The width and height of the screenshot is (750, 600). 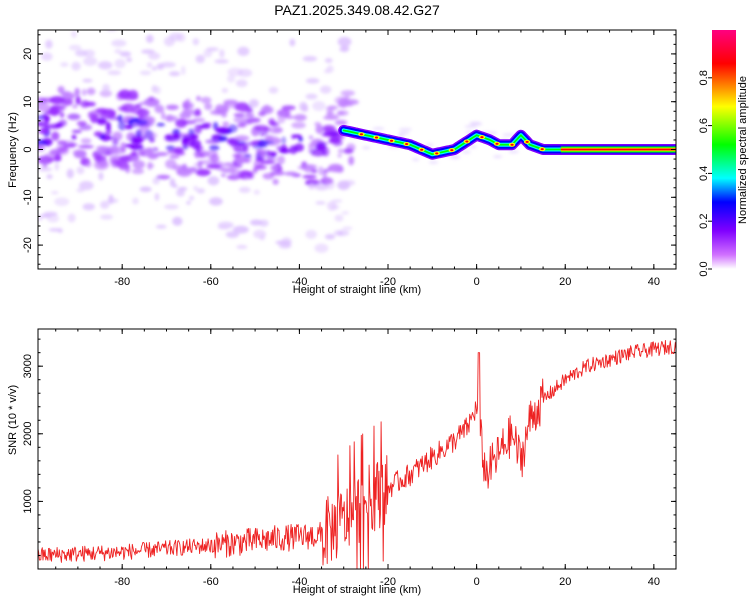 What do you see at coordinates (388, 582) in the screenshot?
I see `x-tick-label: -20` at bounding box center [388, 582].